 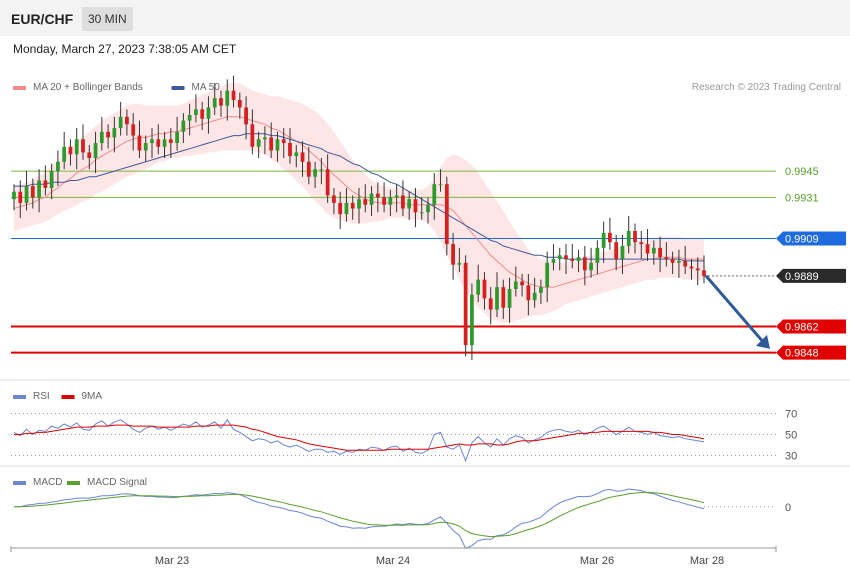 What do you see at coordinates (802, 277) in the screenshot?
I see `level-label: 0.9889` at bounding box center [802, 277].